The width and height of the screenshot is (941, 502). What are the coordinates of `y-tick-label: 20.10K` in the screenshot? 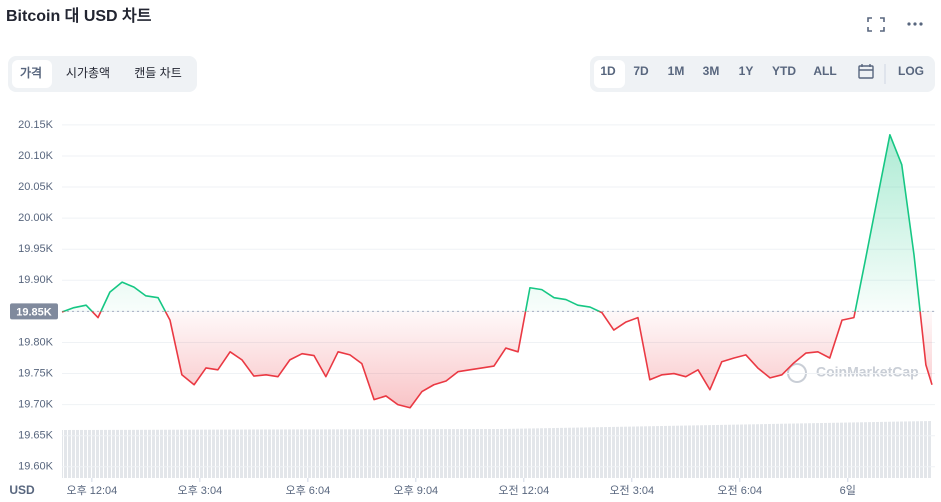 It's located at (36, 156).